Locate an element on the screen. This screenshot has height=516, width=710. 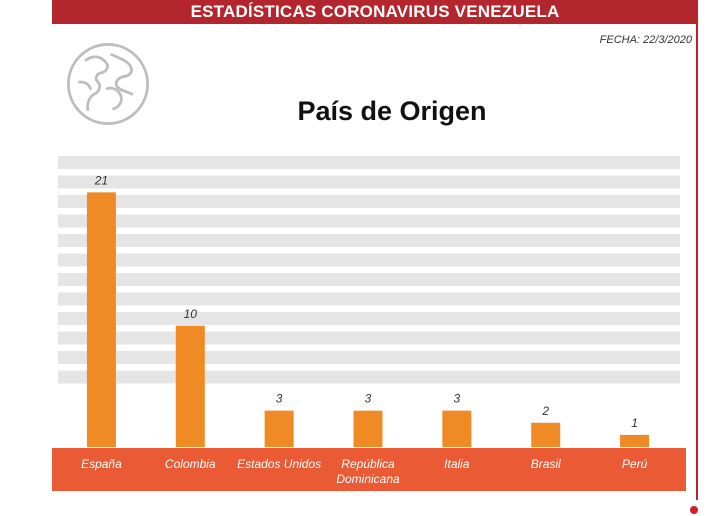
category-label-line: Brasil is located at coordinates (546, 464).